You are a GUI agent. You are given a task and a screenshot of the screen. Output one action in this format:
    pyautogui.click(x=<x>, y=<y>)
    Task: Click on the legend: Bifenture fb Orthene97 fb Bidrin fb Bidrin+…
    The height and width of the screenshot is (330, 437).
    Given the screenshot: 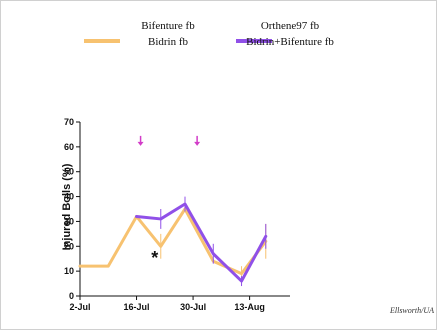 What is the action you would take?
    pyautogui.click(x=209, y=34)
    